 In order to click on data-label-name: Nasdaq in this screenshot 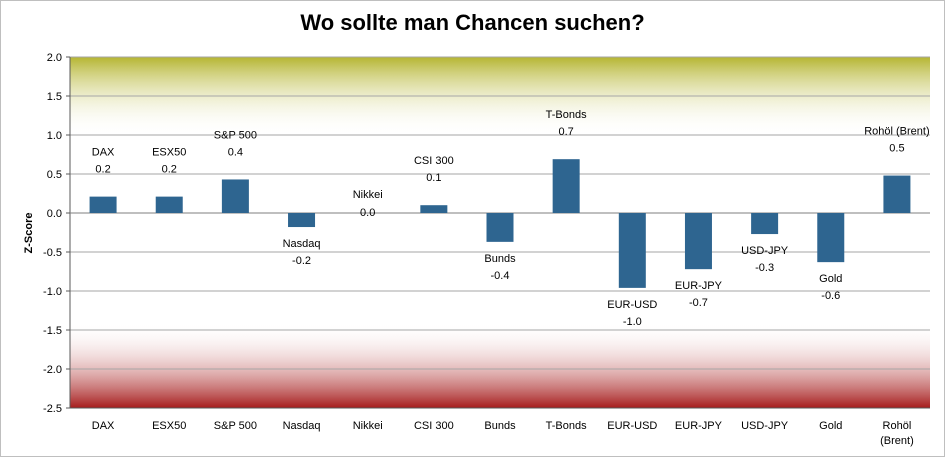, I will do `click(302, 244)`.